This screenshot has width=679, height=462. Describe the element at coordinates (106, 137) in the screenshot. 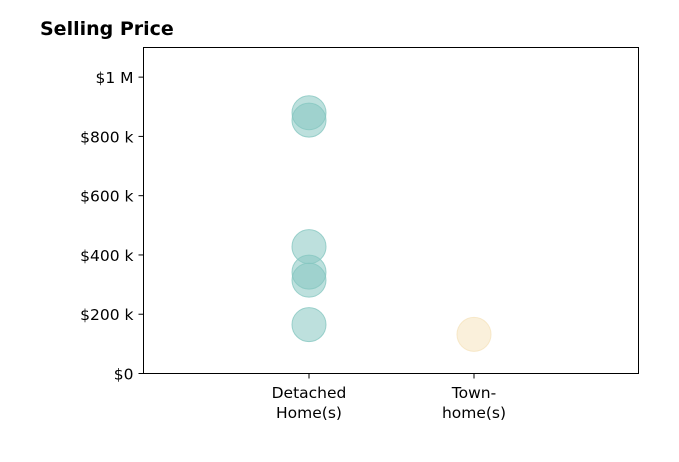

I see `y-tick-label: $800 k` at that location.